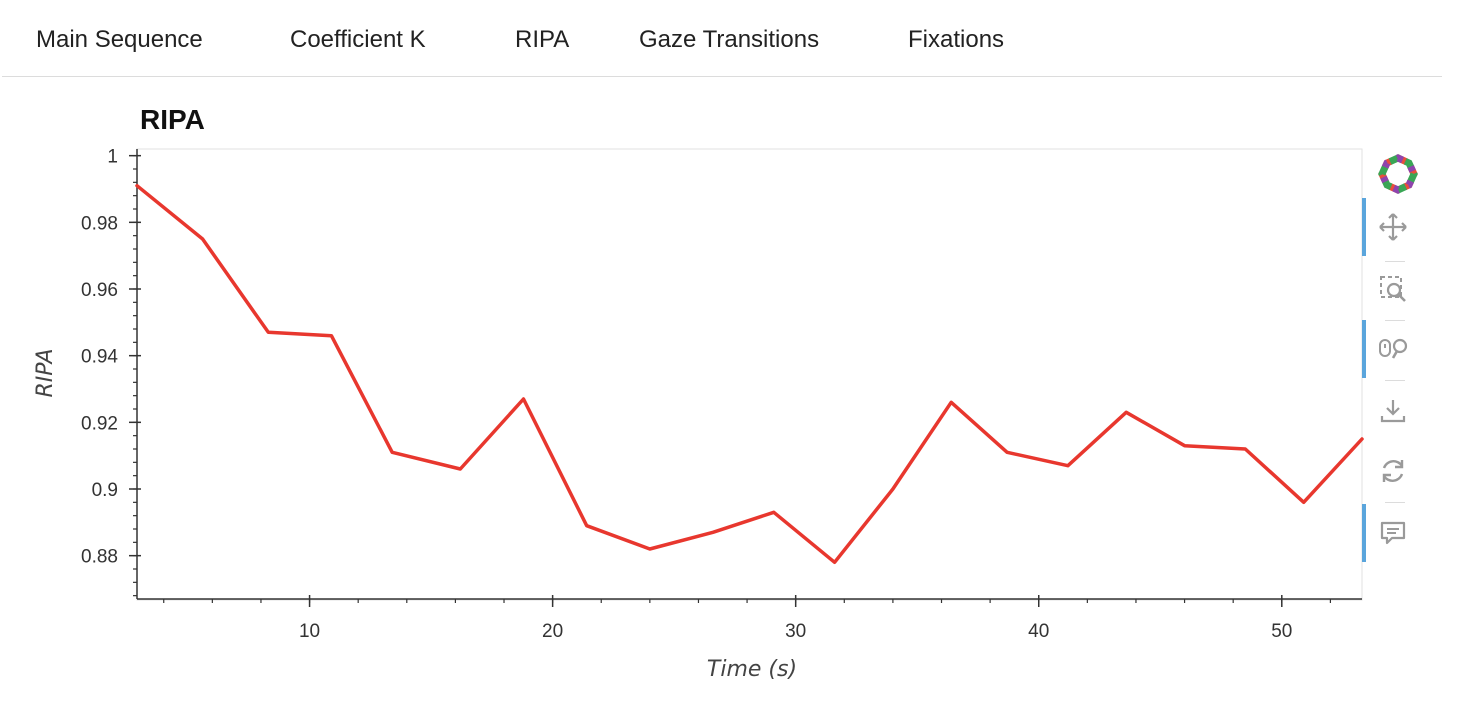  I want to click on tab-baseline, so click(722, 76).